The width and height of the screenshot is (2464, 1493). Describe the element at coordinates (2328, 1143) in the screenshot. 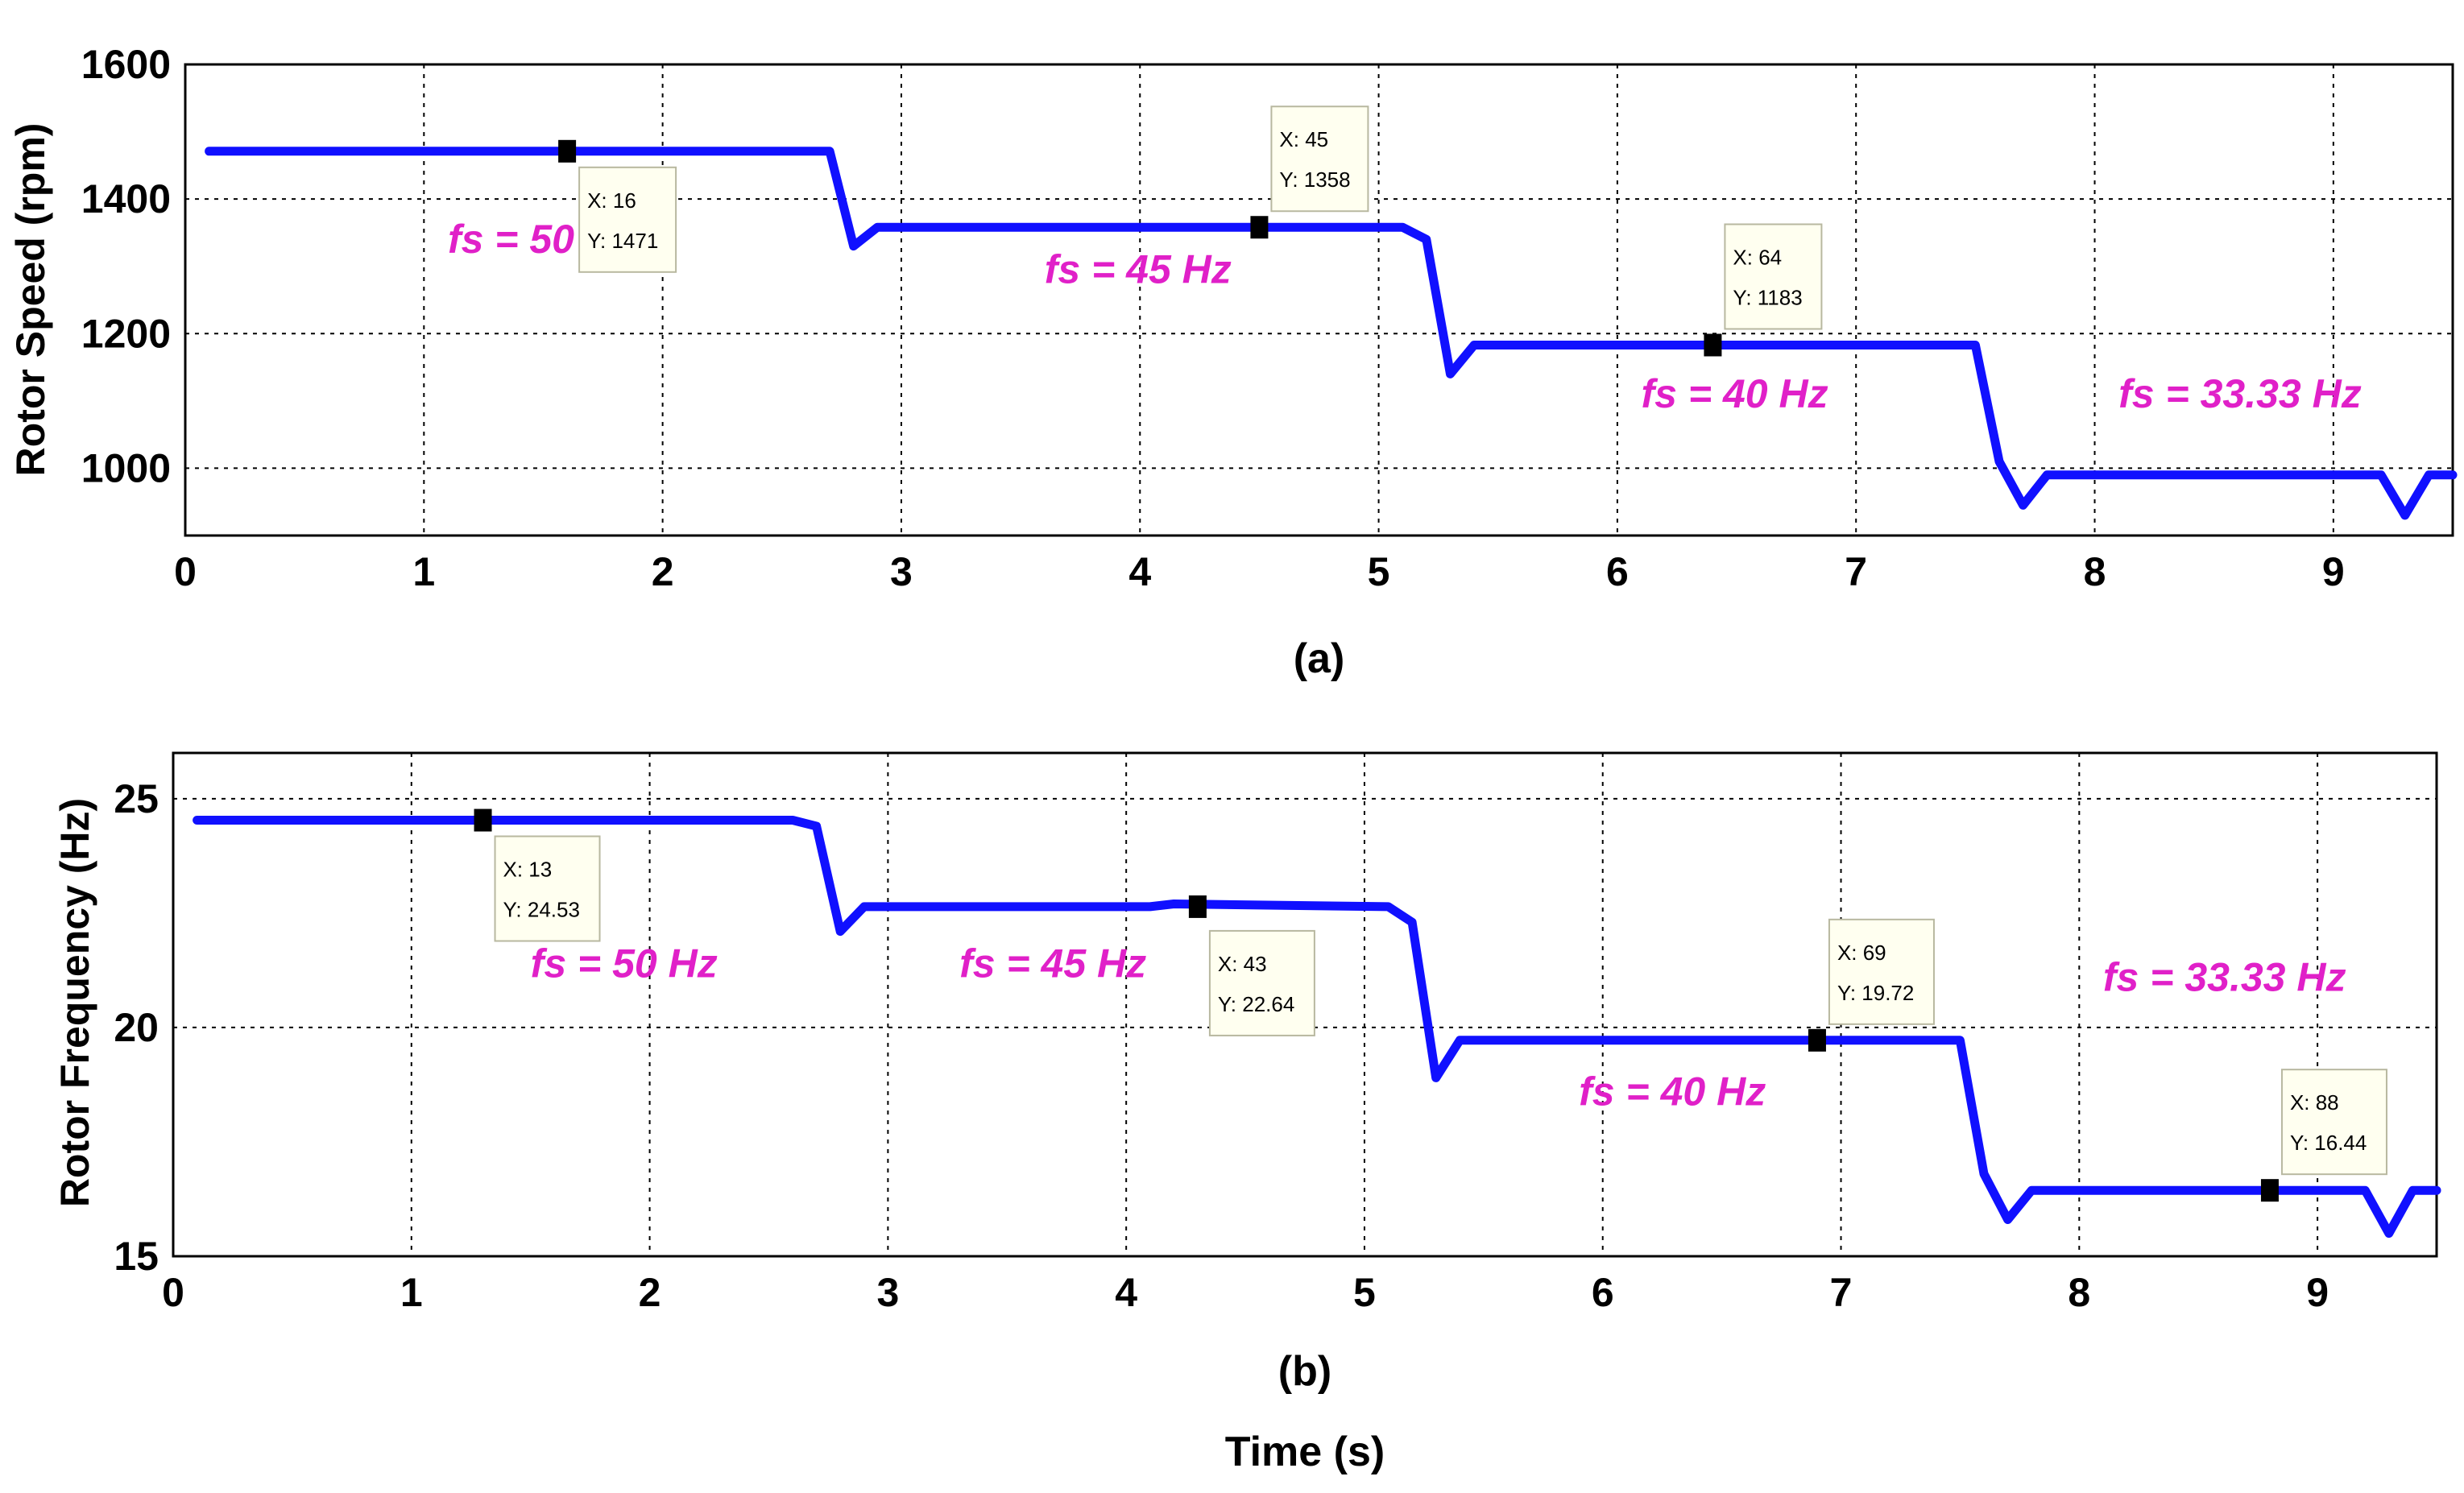

I see `datatip-y-label: Y: 16.44` at that location.